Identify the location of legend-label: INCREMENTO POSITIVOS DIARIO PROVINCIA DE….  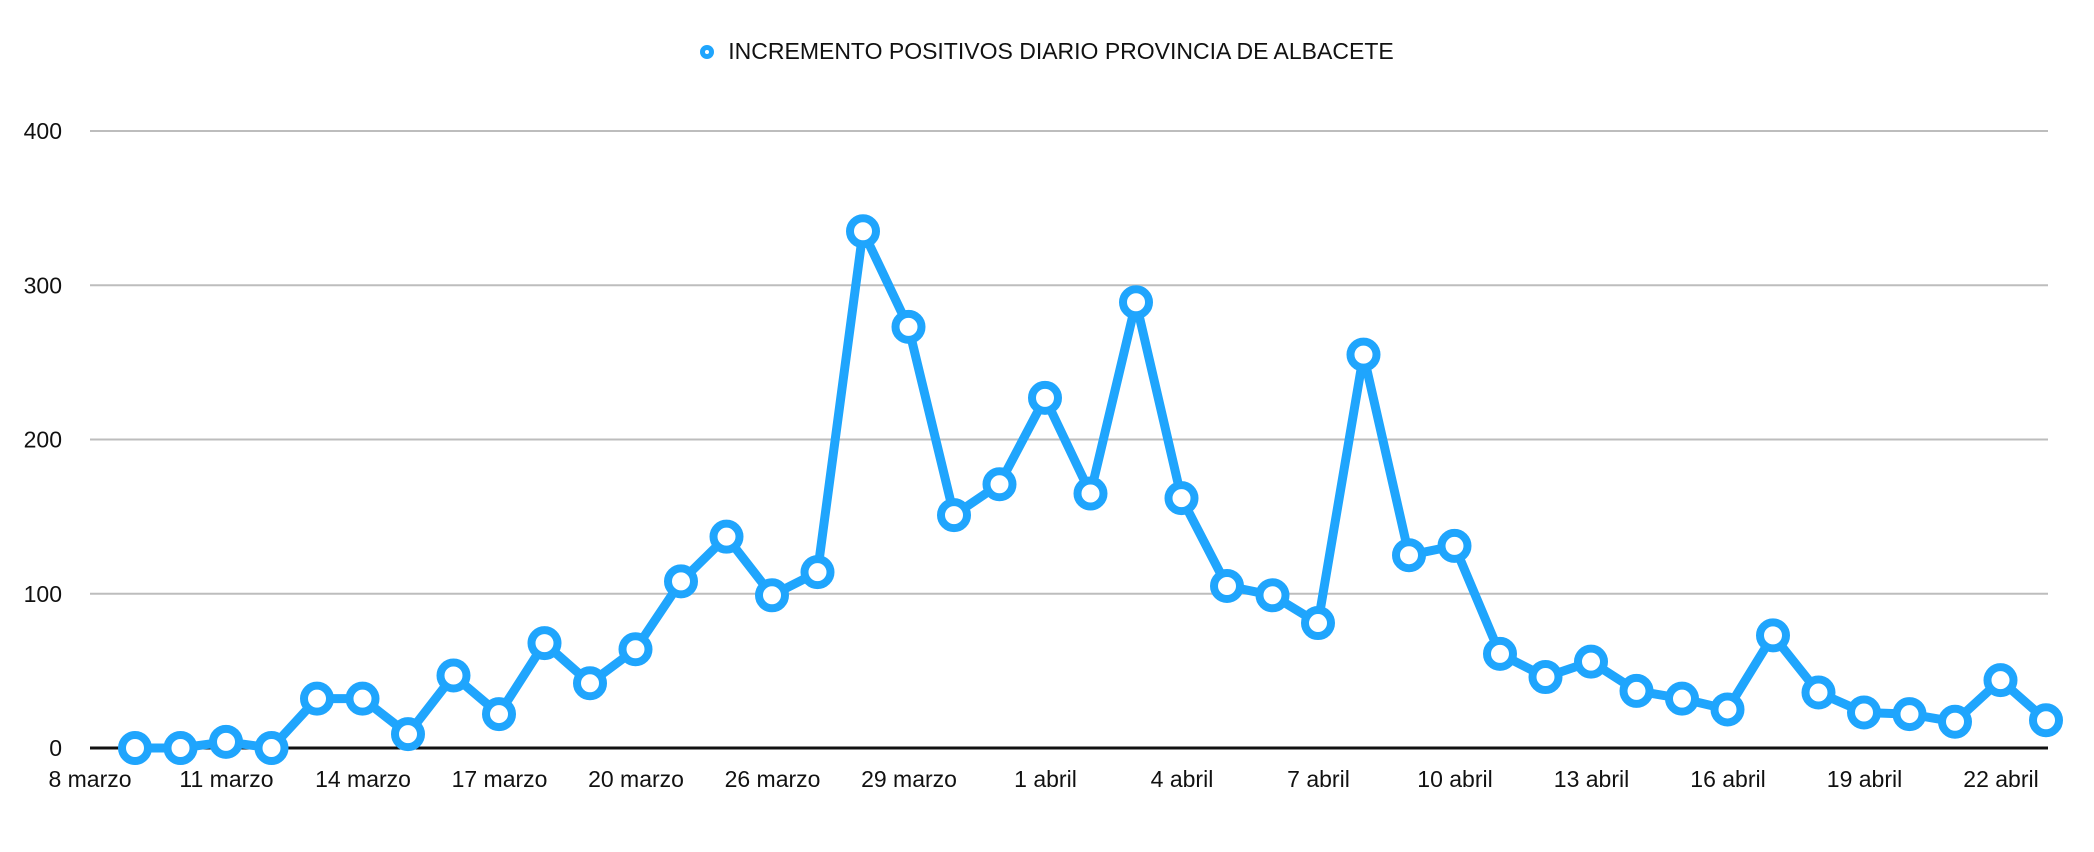
(1061, 51).